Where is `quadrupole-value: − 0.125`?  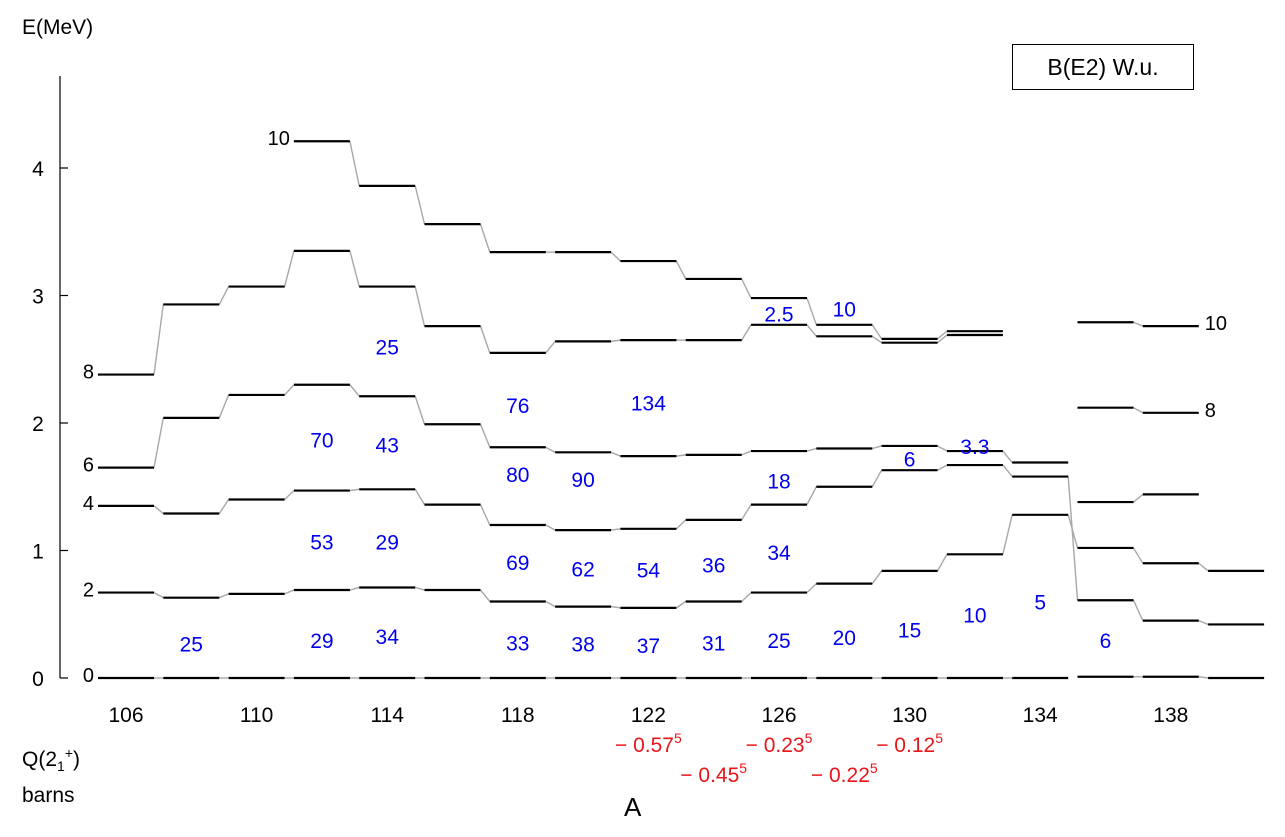
quadrupole-value: − 0.125 is located at coordinates (909, 743).